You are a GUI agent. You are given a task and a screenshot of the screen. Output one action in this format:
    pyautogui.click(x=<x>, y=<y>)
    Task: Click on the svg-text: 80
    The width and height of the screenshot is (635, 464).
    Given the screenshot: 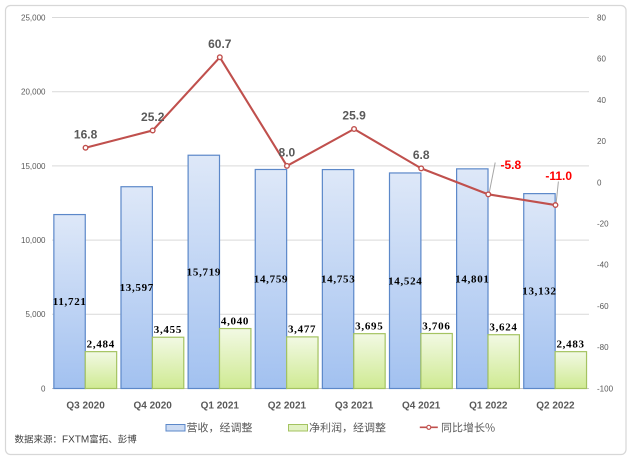 What is the action you would take?
    pyautogui.click(x=601, y=17)
    